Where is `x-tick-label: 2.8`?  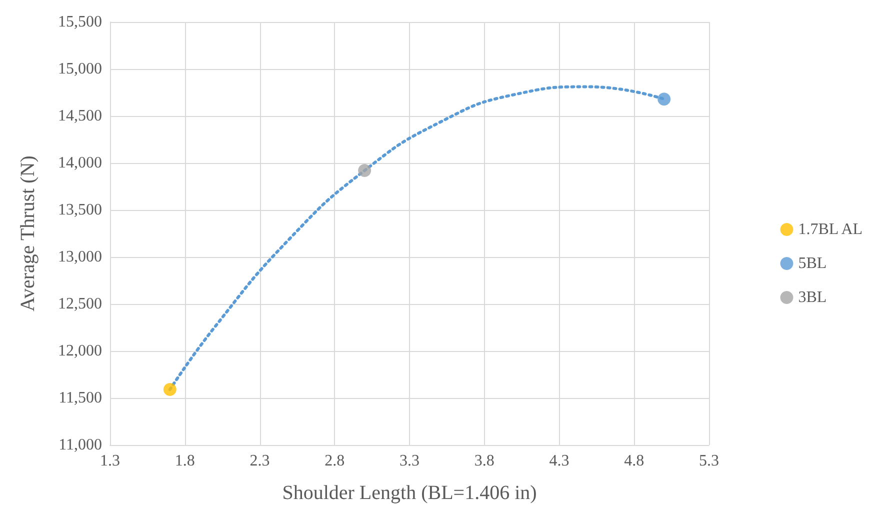
x-tick-label: 2.8 is located at coordinates (334, 461).